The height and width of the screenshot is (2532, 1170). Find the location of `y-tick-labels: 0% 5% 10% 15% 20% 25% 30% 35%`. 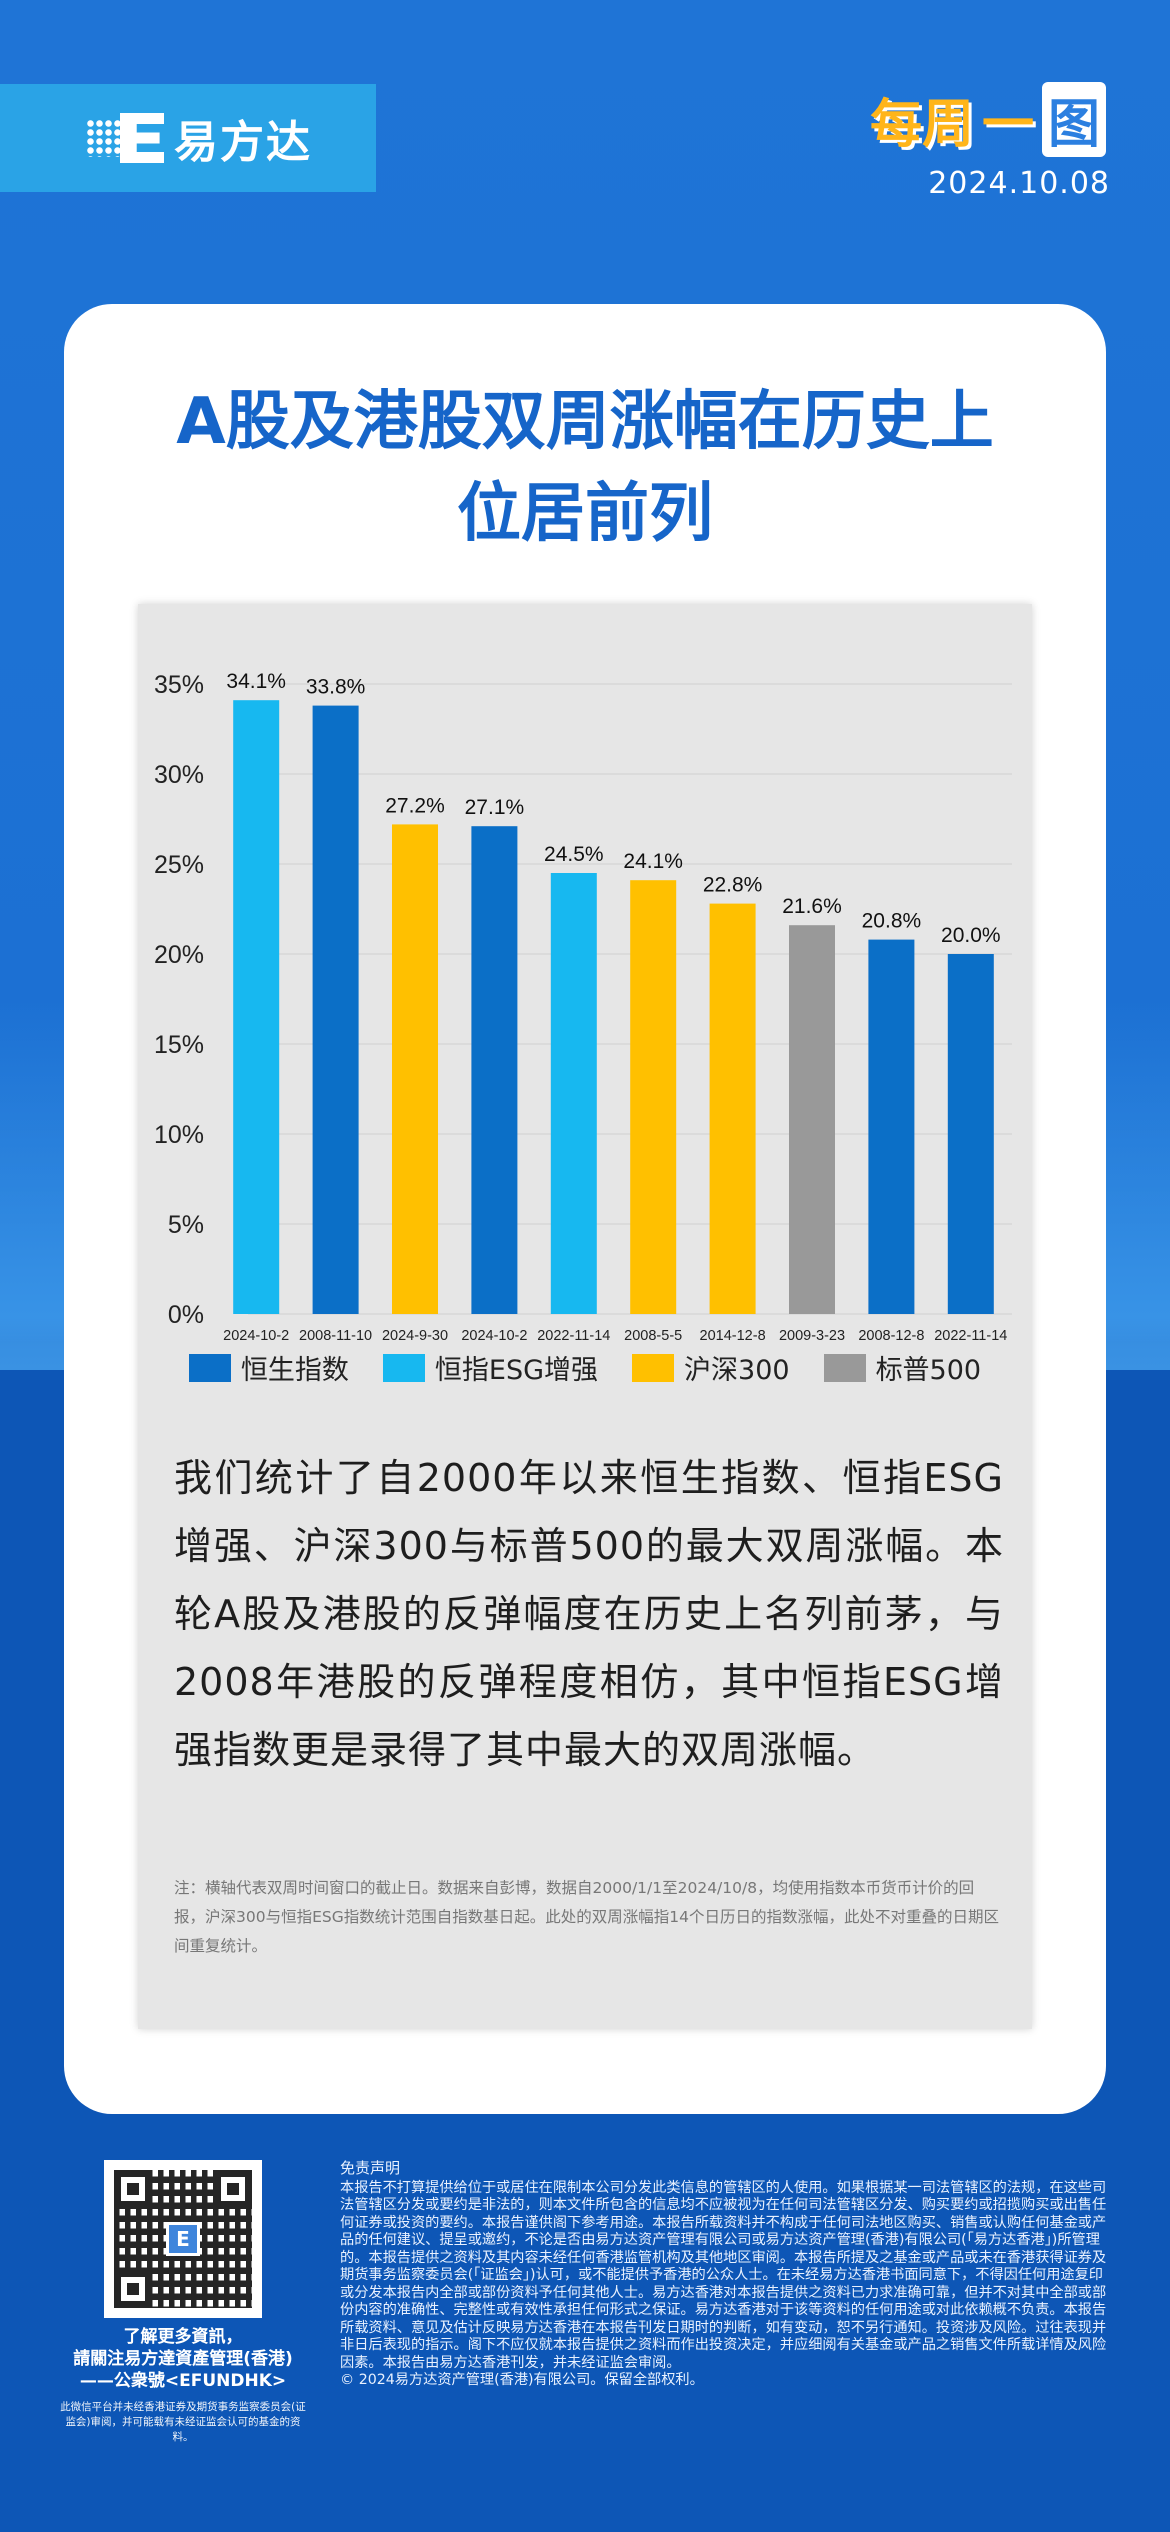

y-tick-labels: 0% 5% 10% 15% 20% 25% 30% 35% is located at coordinates (179, 1000).